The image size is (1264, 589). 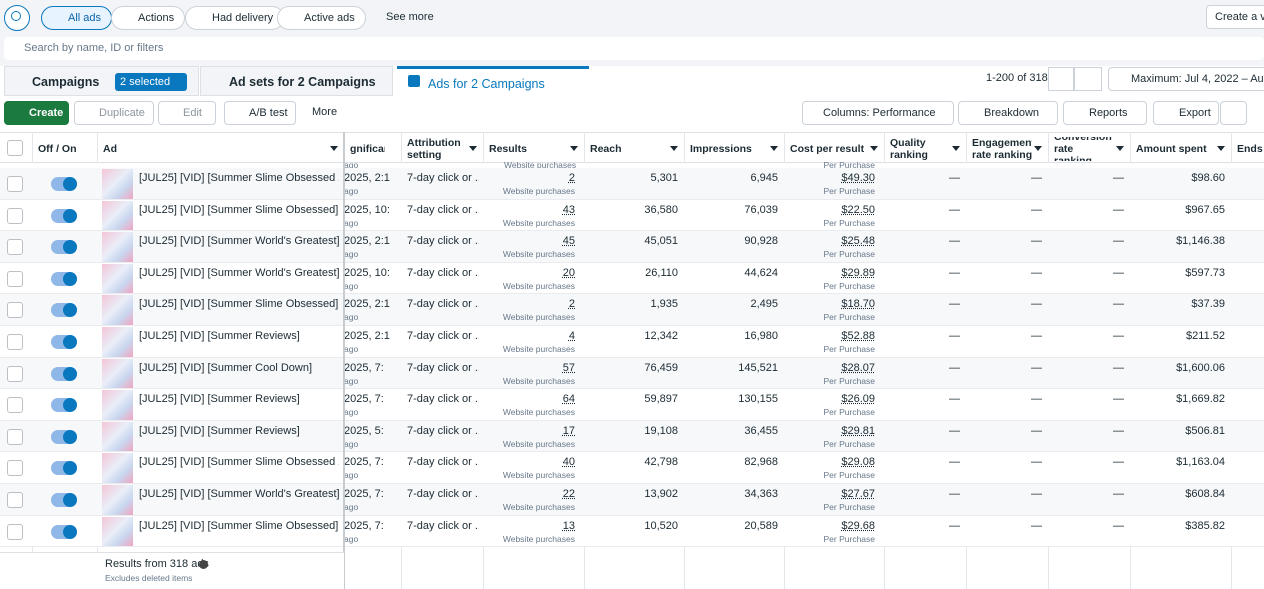 What do you see at coordinates (568, 525) in the screenshot?
I see `results: 13` at bounding box center [568, 525].